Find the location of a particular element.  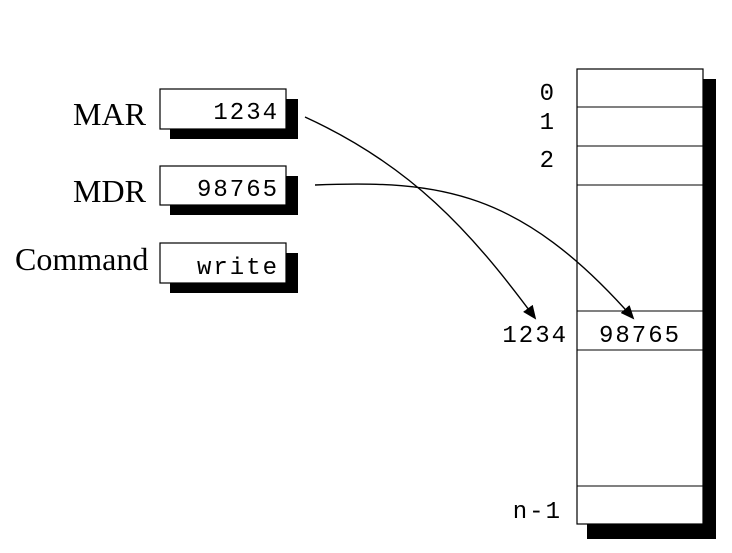

command-value: write is located at coordinates (238, 268).